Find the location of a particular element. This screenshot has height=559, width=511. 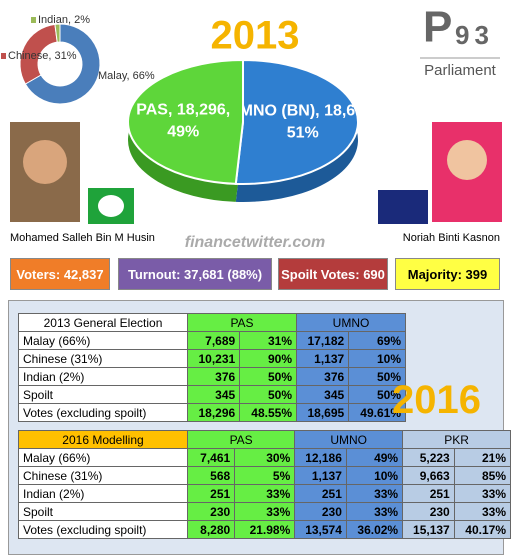

value-cell: 568 is located at coordinates (211, 475).